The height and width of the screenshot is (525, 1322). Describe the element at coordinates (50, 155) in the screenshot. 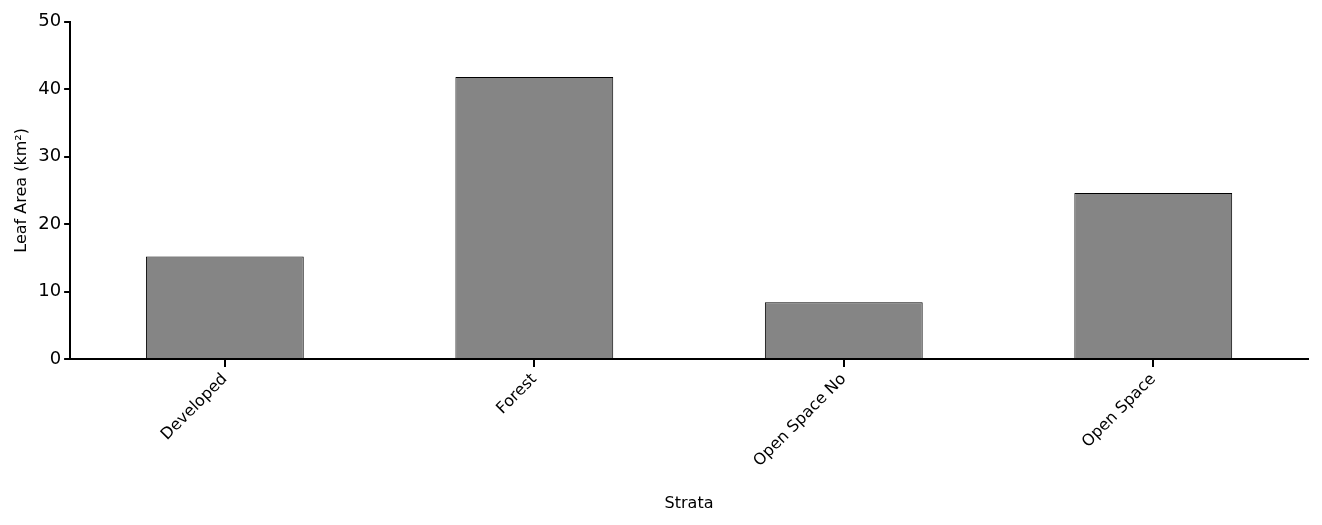

I see `y-tick-label: 30` at that location.